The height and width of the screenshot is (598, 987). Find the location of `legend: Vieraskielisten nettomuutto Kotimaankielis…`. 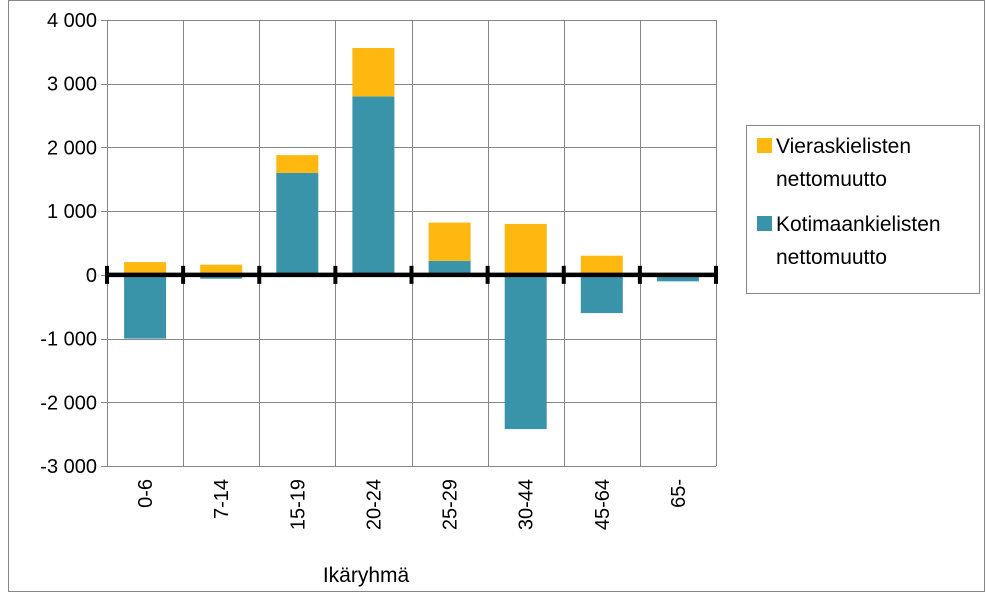

legend: Vieraskielisten nettomuutto Kotimaankielis… is located at coordinates (863, 209).